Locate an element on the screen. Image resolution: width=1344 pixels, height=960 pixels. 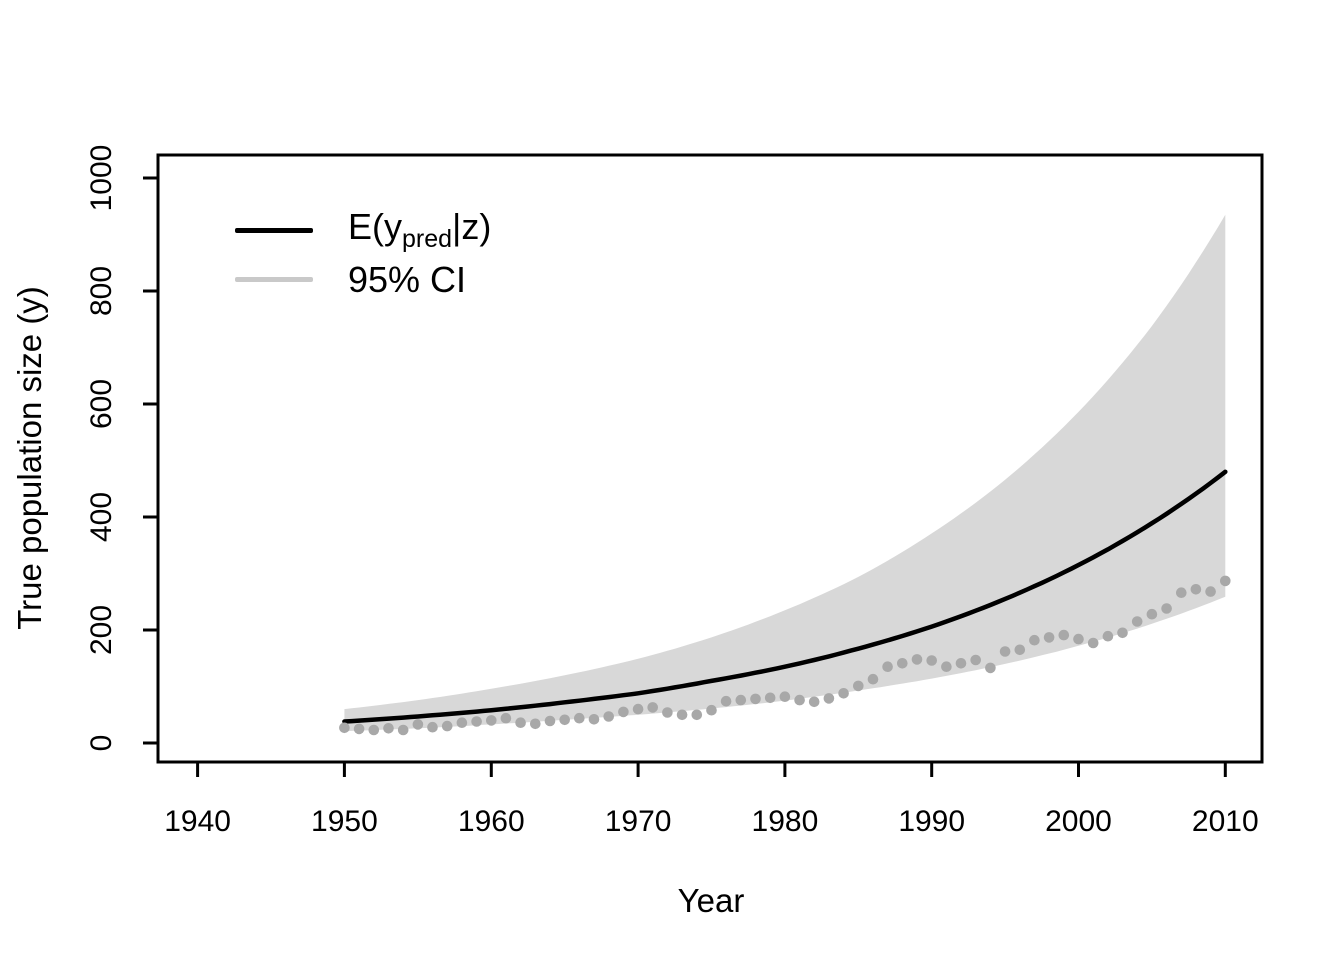
x-tick-label: 1970 is located at coordinates (638, 821).